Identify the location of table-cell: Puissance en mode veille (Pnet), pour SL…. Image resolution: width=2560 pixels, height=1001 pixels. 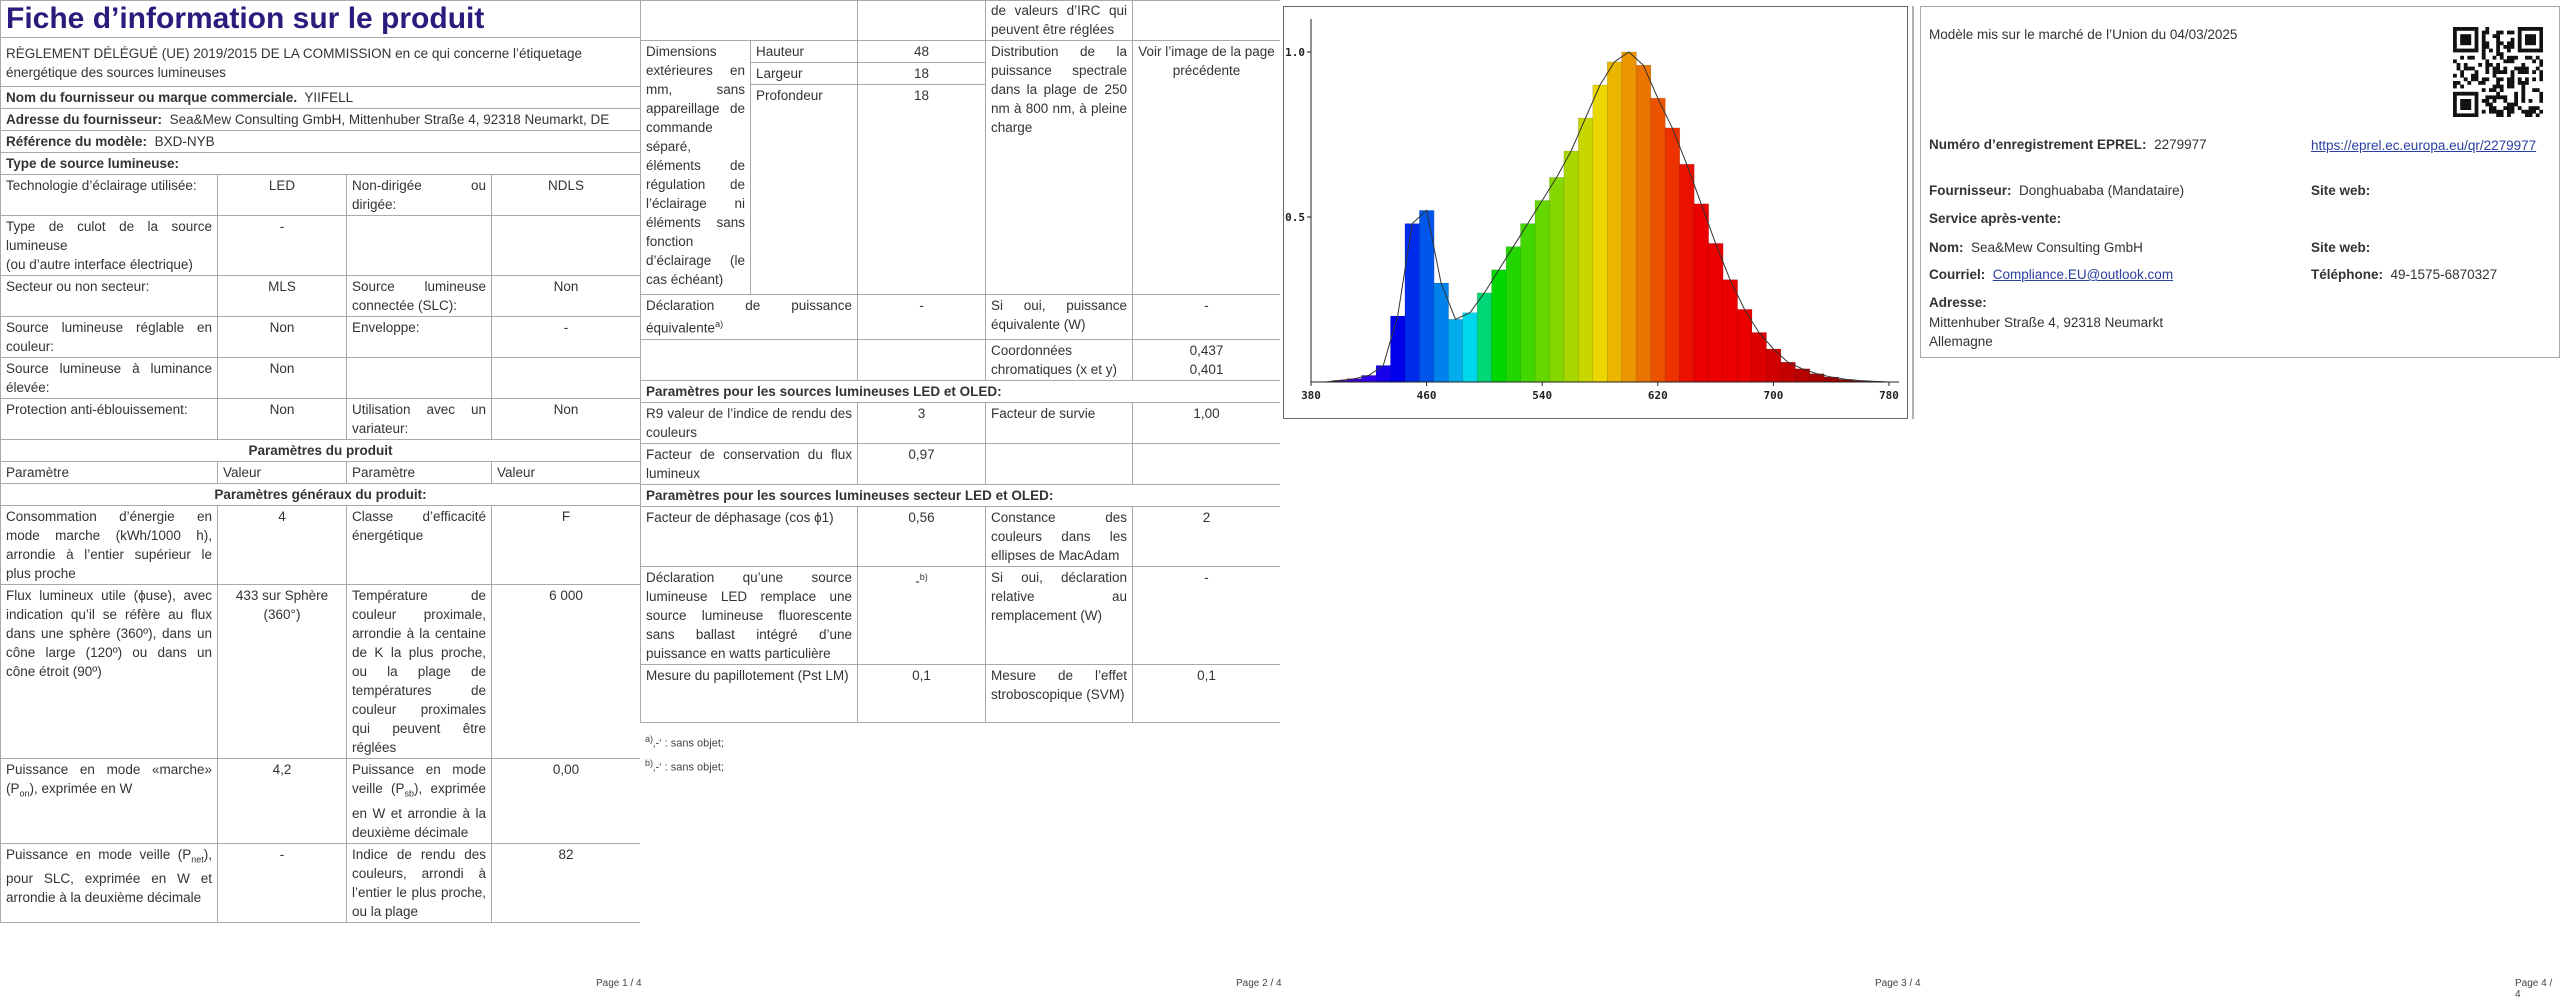
(109, 882).